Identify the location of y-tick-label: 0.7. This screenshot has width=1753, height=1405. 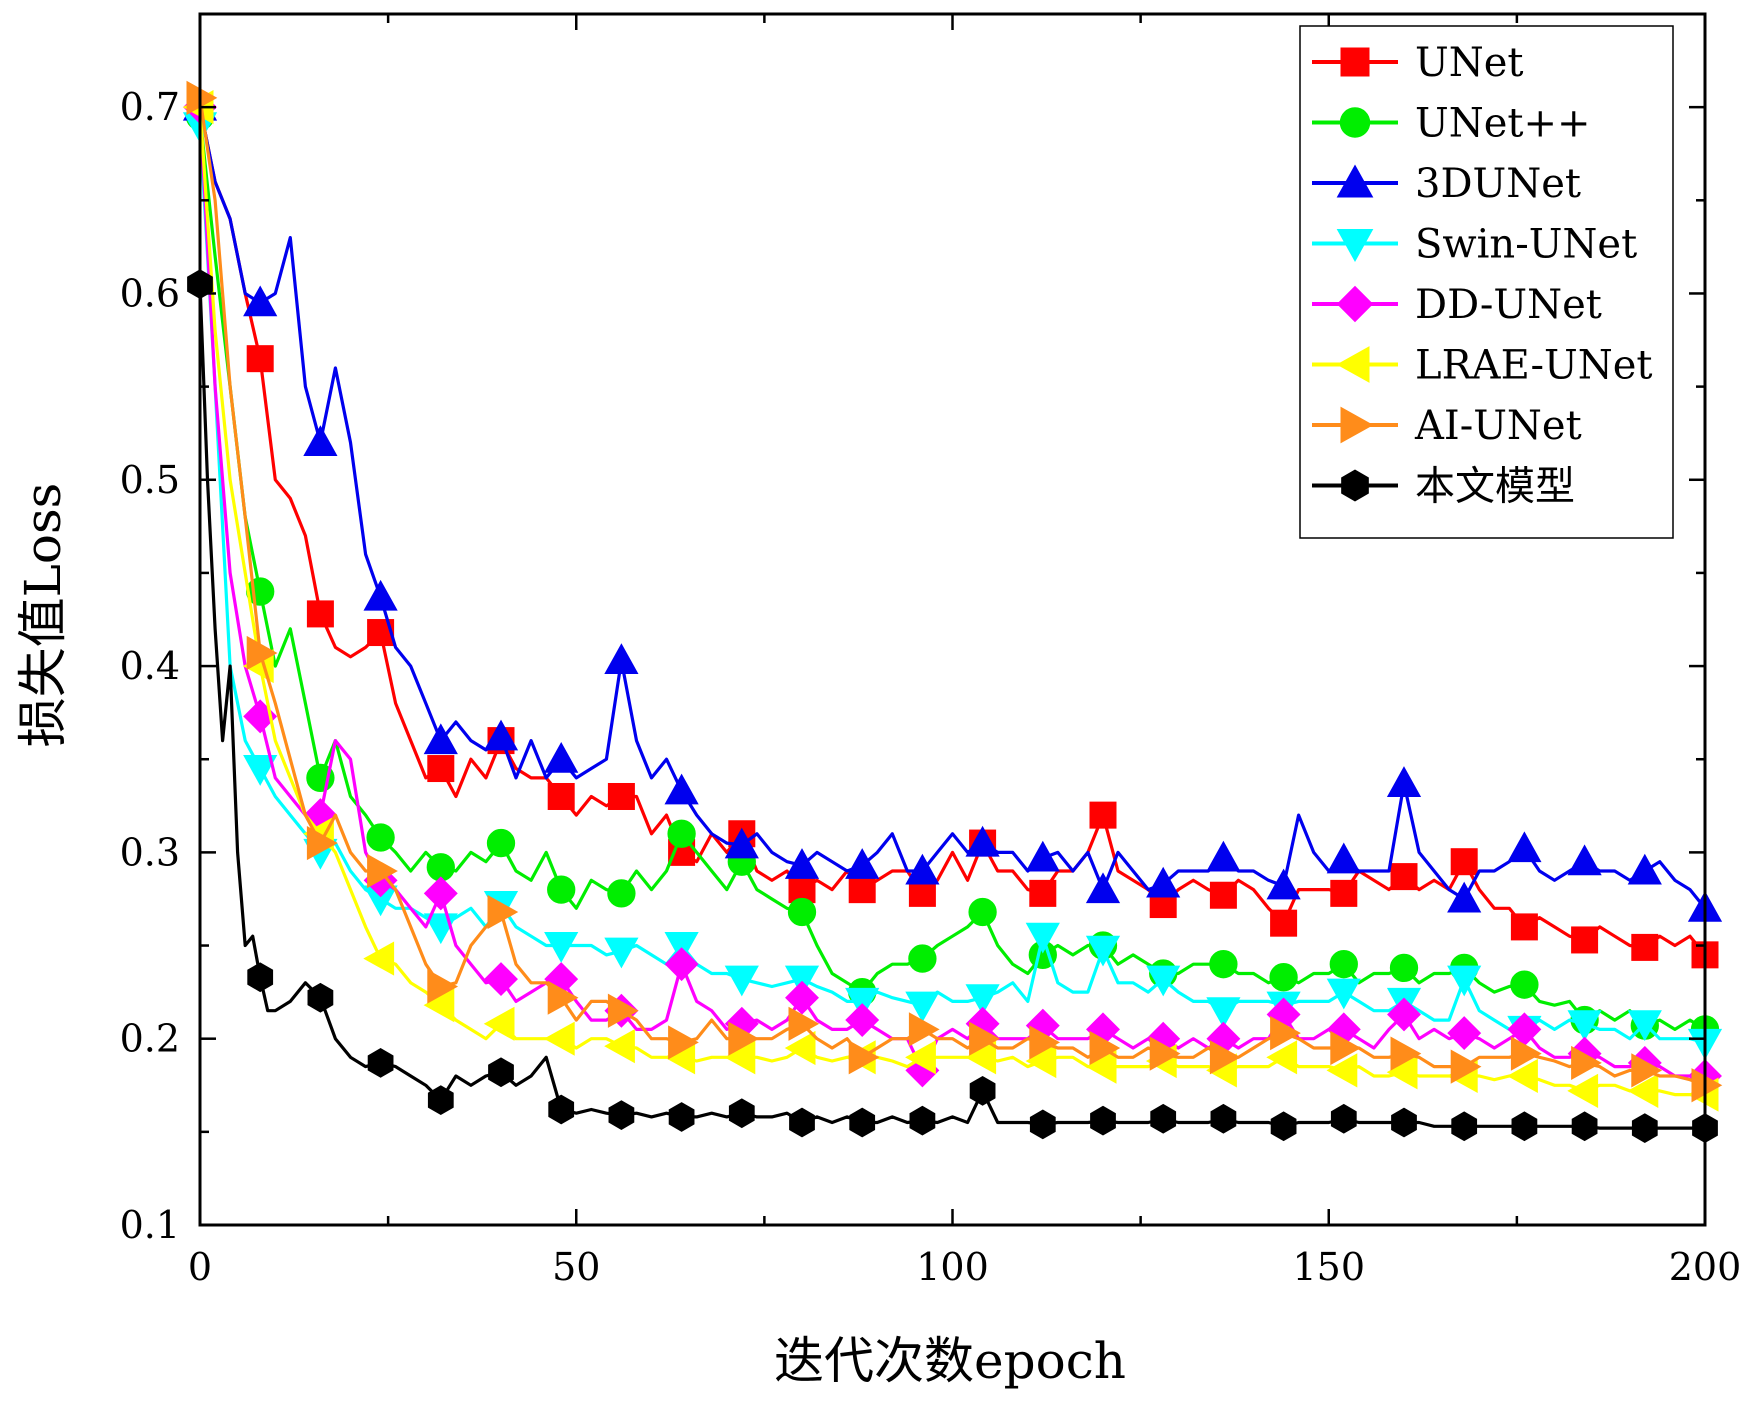
(150, 107).